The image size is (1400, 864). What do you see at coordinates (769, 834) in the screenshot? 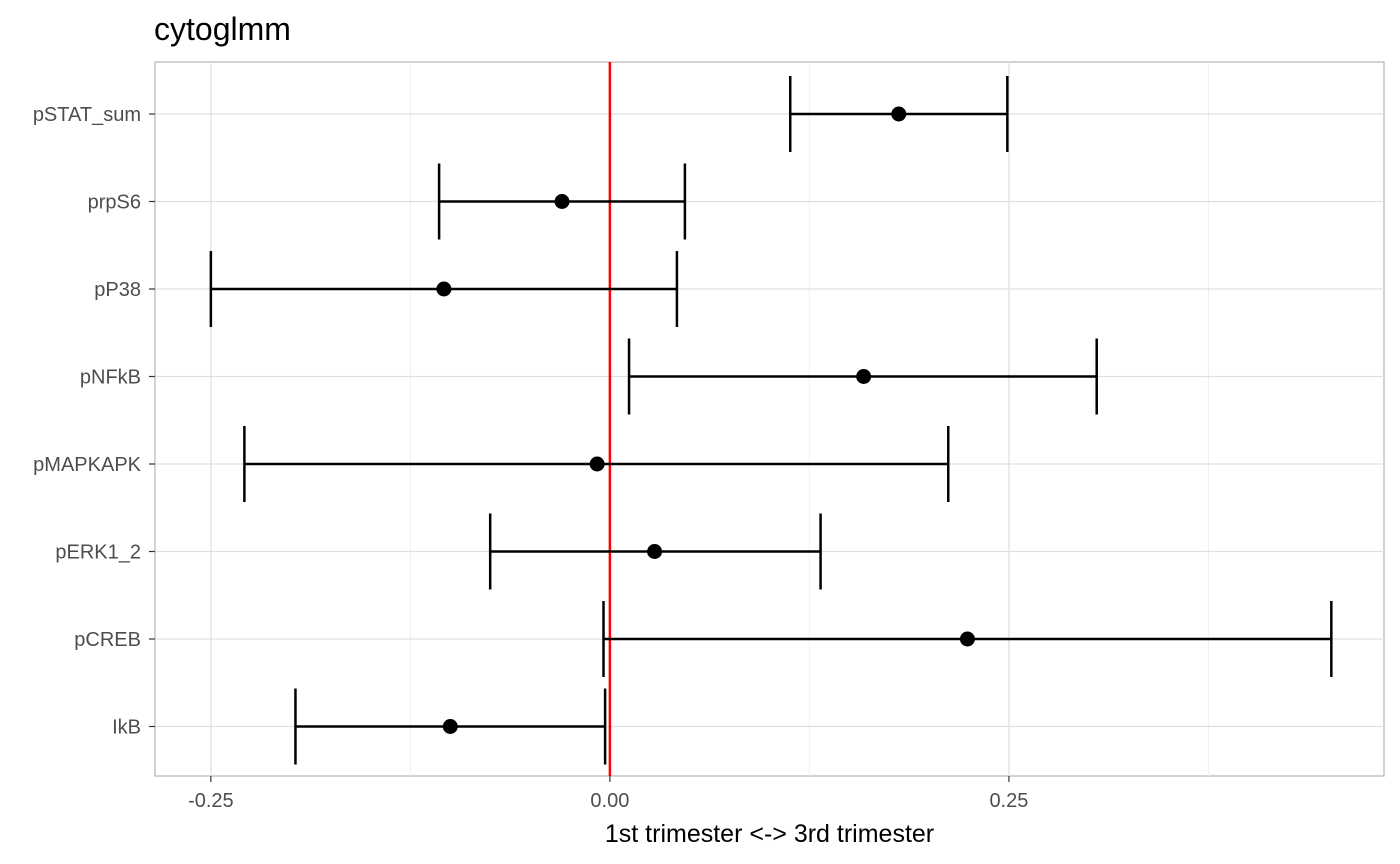
I see `x-axis-title: 1st trimester <-> 3rd trimester` at bounding box center [769, 834].